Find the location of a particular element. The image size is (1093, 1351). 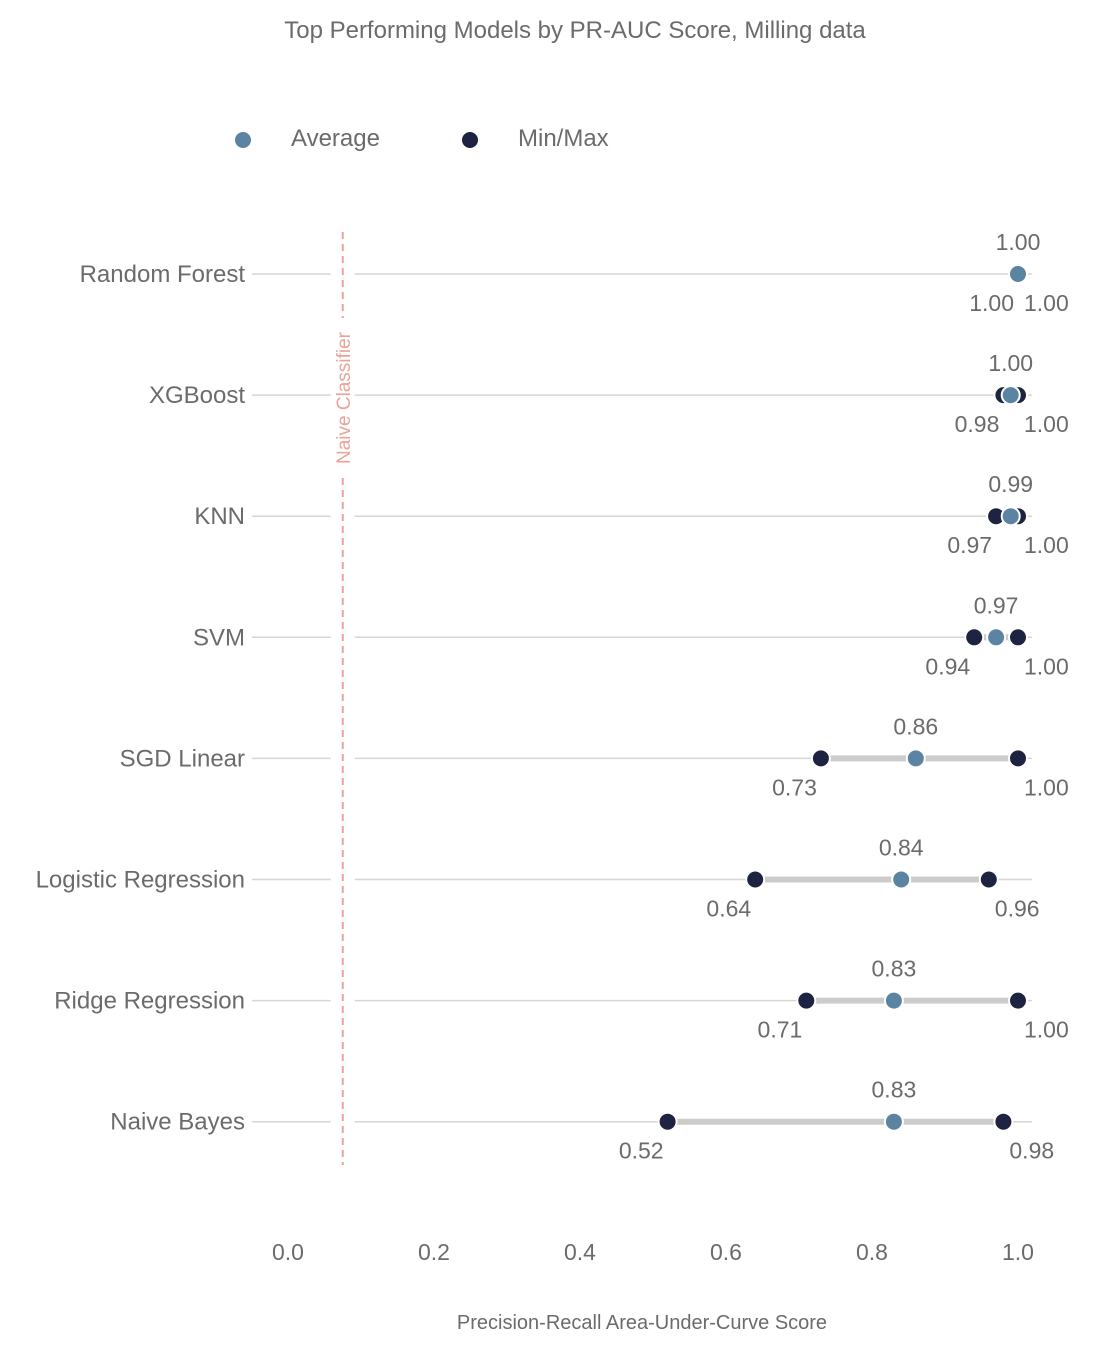

max-value-label: 0.96 is located at coordinates (1017, 909).